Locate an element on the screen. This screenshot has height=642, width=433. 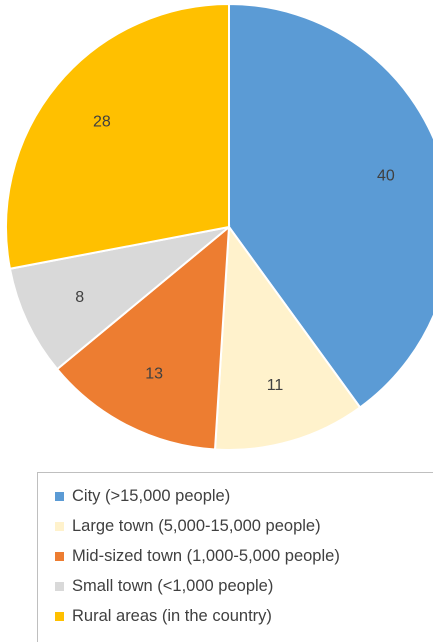
data-label-large-town: 11 is located at coordinates (275, 385).